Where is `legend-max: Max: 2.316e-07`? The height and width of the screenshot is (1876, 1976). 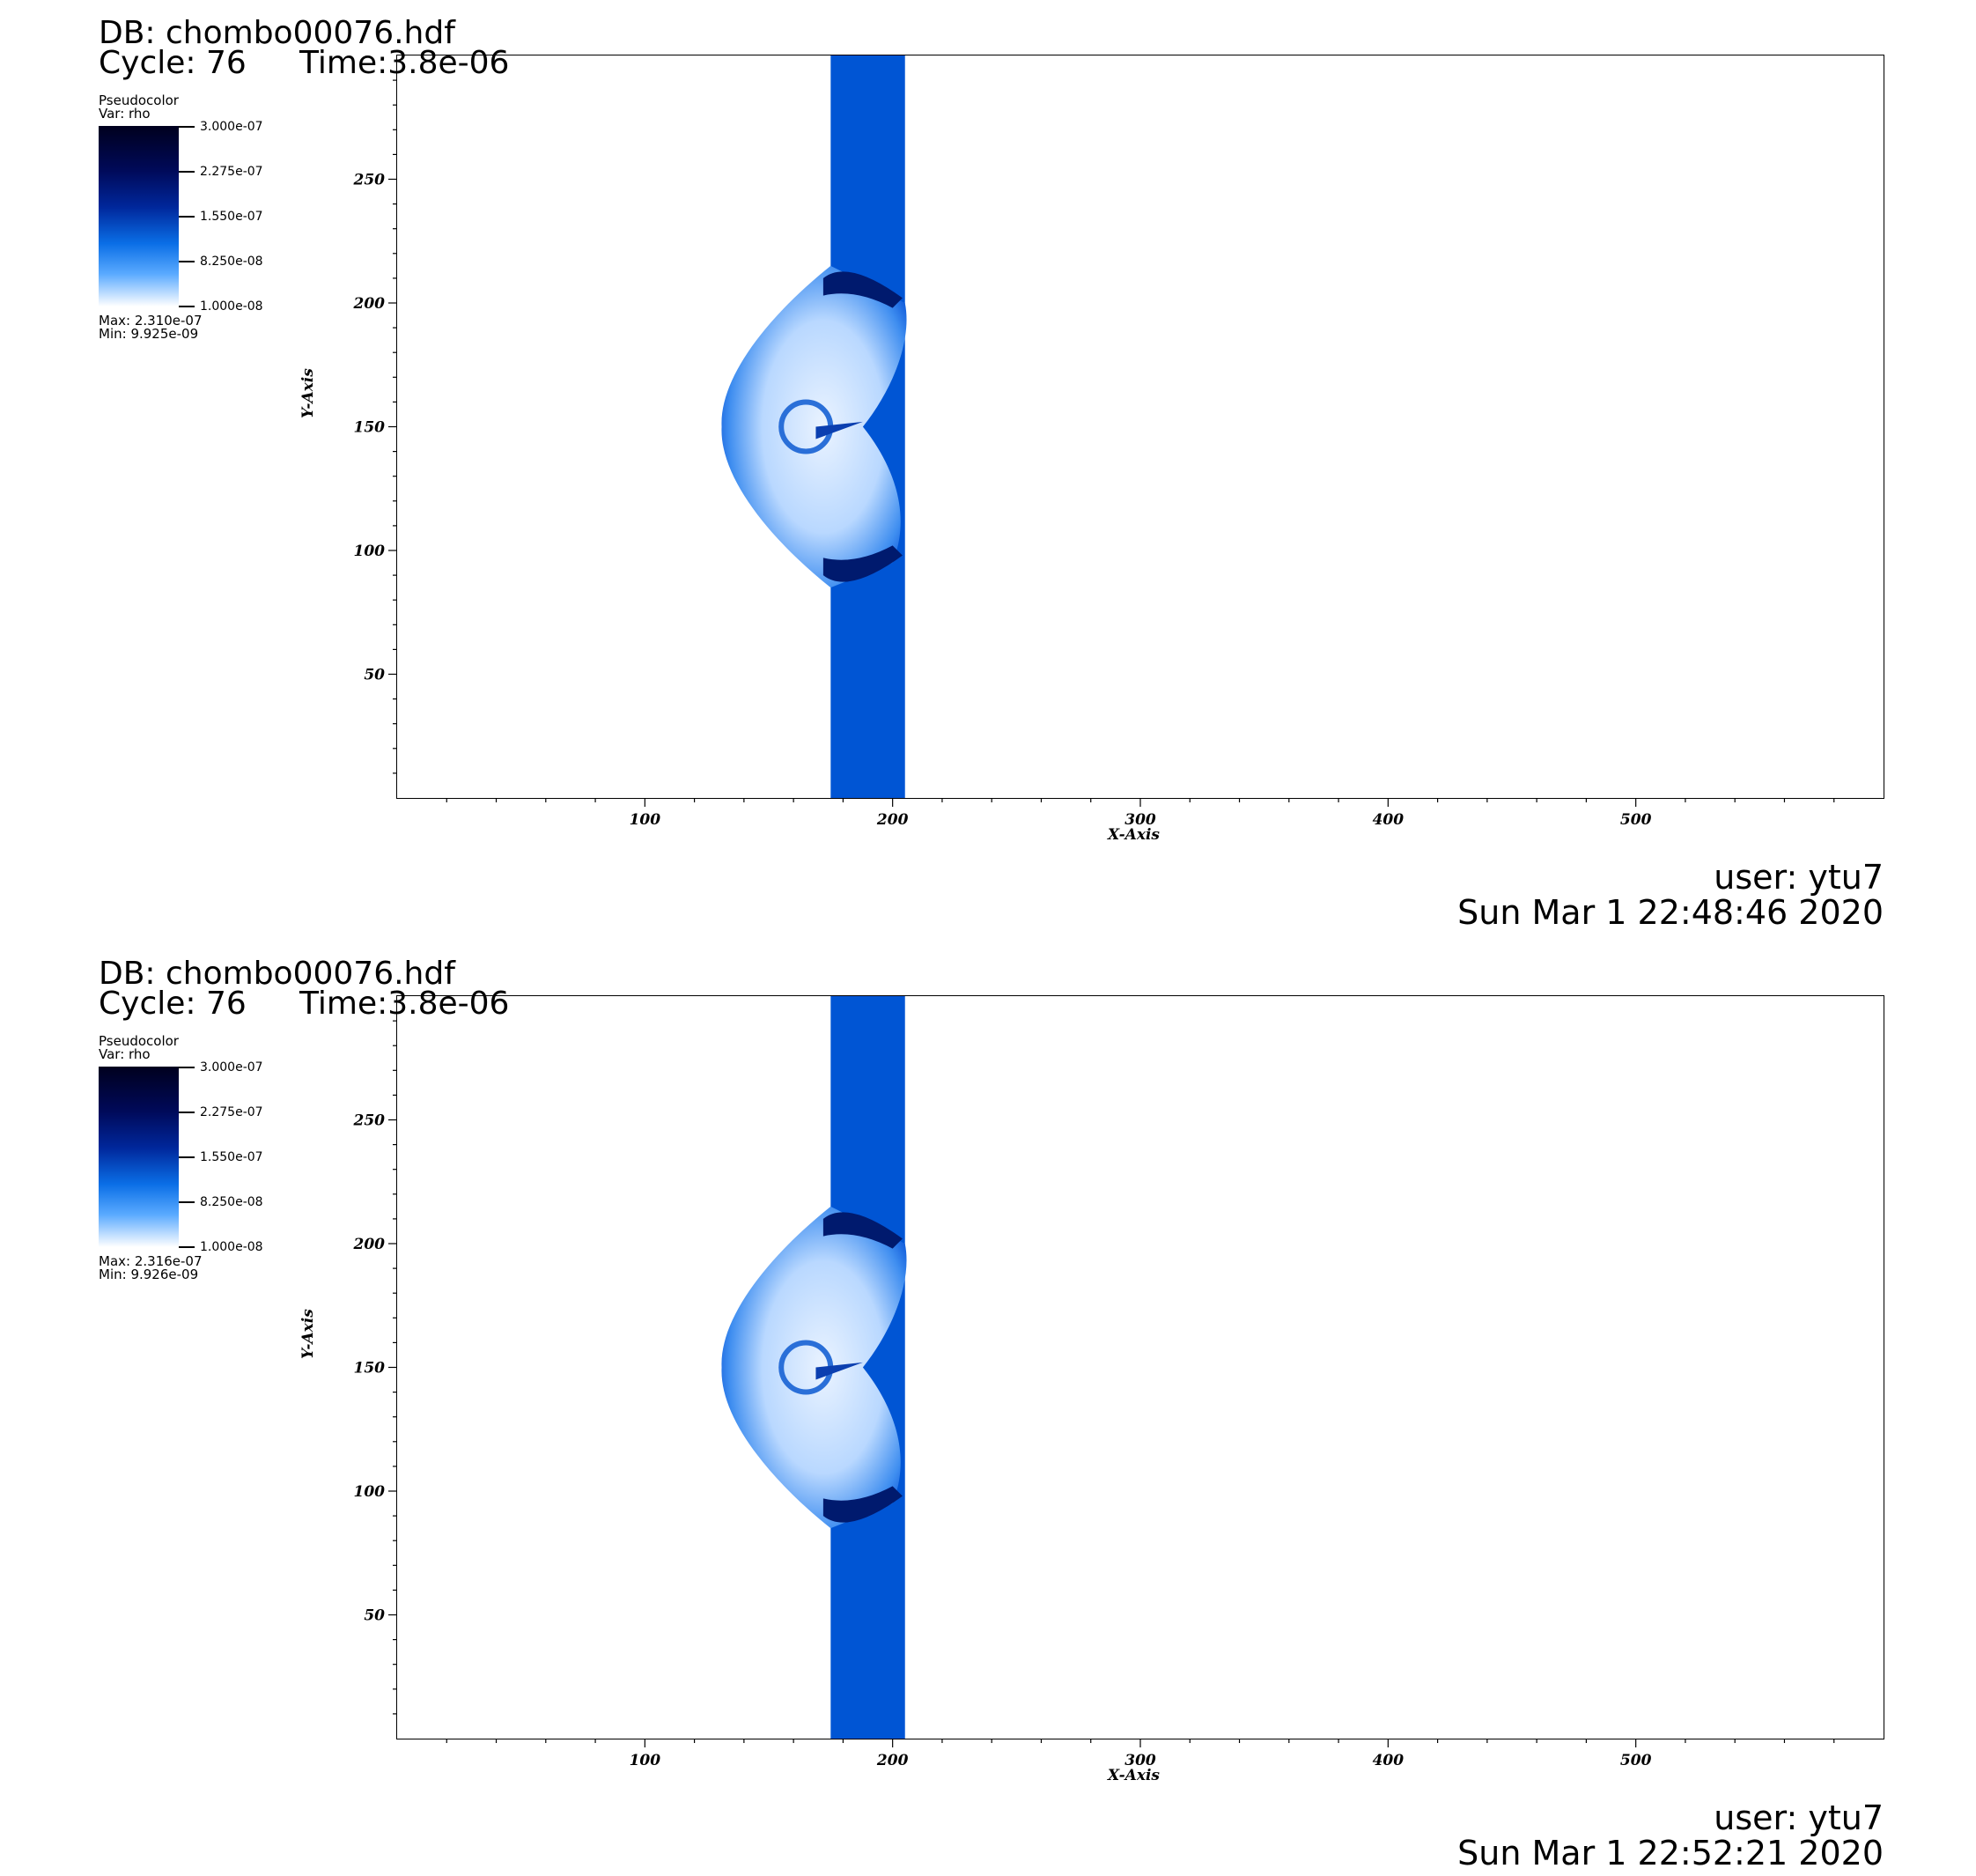 legend-max: Max: 2.316e-07 is located at coordinates (151, 1261).